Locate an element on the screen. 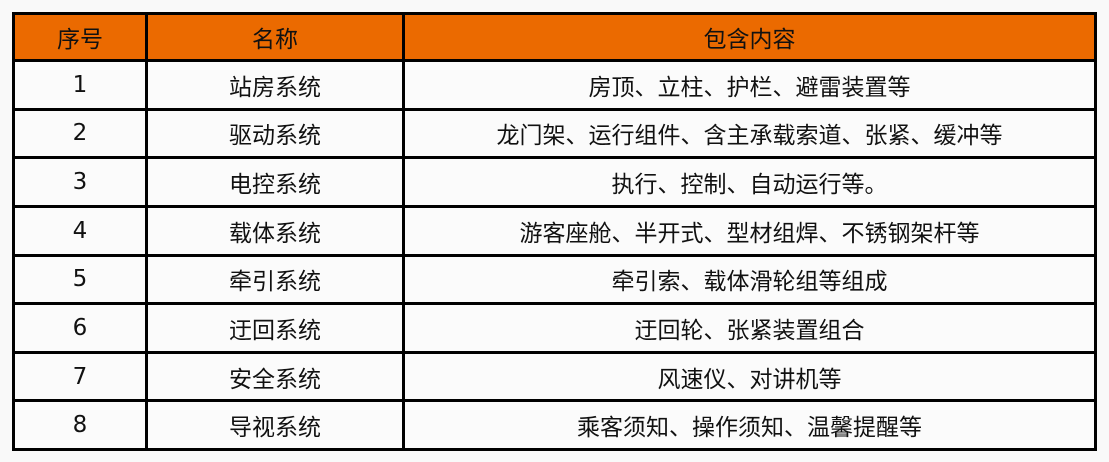 This screenshot has height=462, width=1109. table-row: 4 载体系统 游客座舱、半开式、型材组焊、不锈钢架杆等 is located at coordinates (554, 230).